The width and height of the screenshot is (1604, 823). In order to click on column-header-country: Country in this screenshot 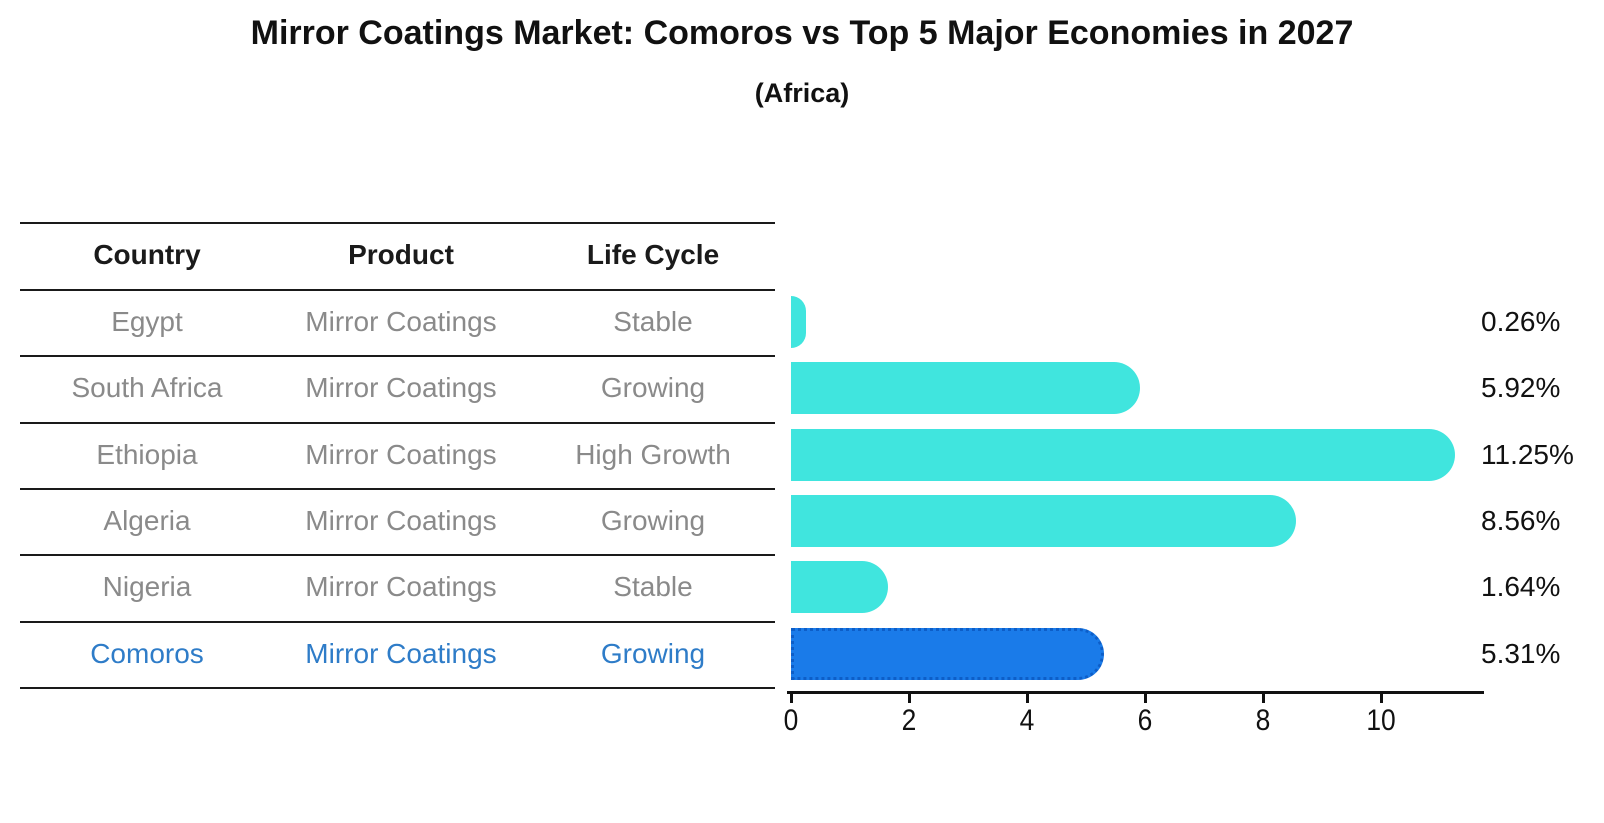, I will do `click(147, 254)`.